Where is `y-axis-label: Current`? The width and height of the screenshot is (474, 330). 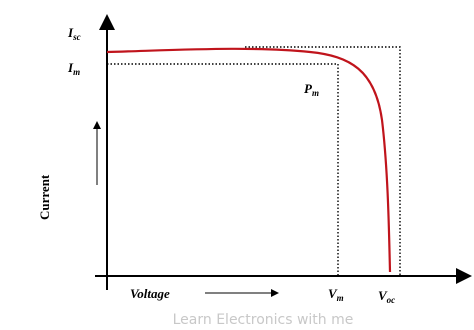
y-axis-label: Current is located at coordinates (44, 197).